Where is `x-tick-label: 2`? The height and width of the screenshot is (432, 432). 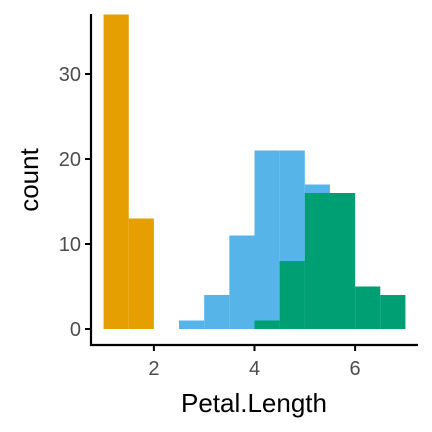
x-tick-label: 2 is located at coordinates (153, 369).